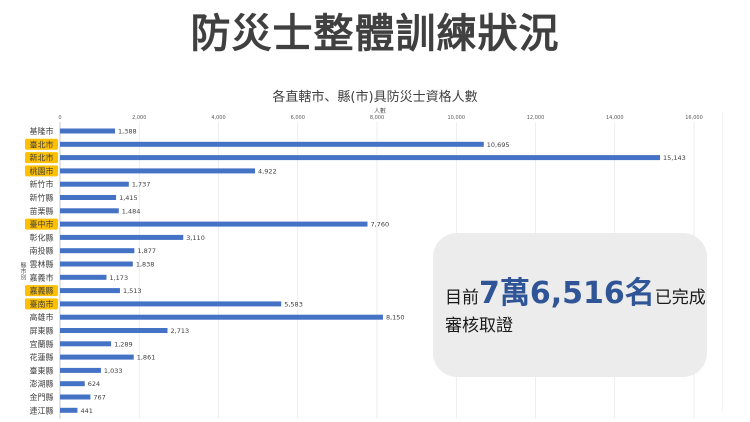 The width and height of the screenshot is (750, 422). Describe the element at coordinates (457, 118) in the screenshot. I see `x-tick-label: 10,000` at that location.